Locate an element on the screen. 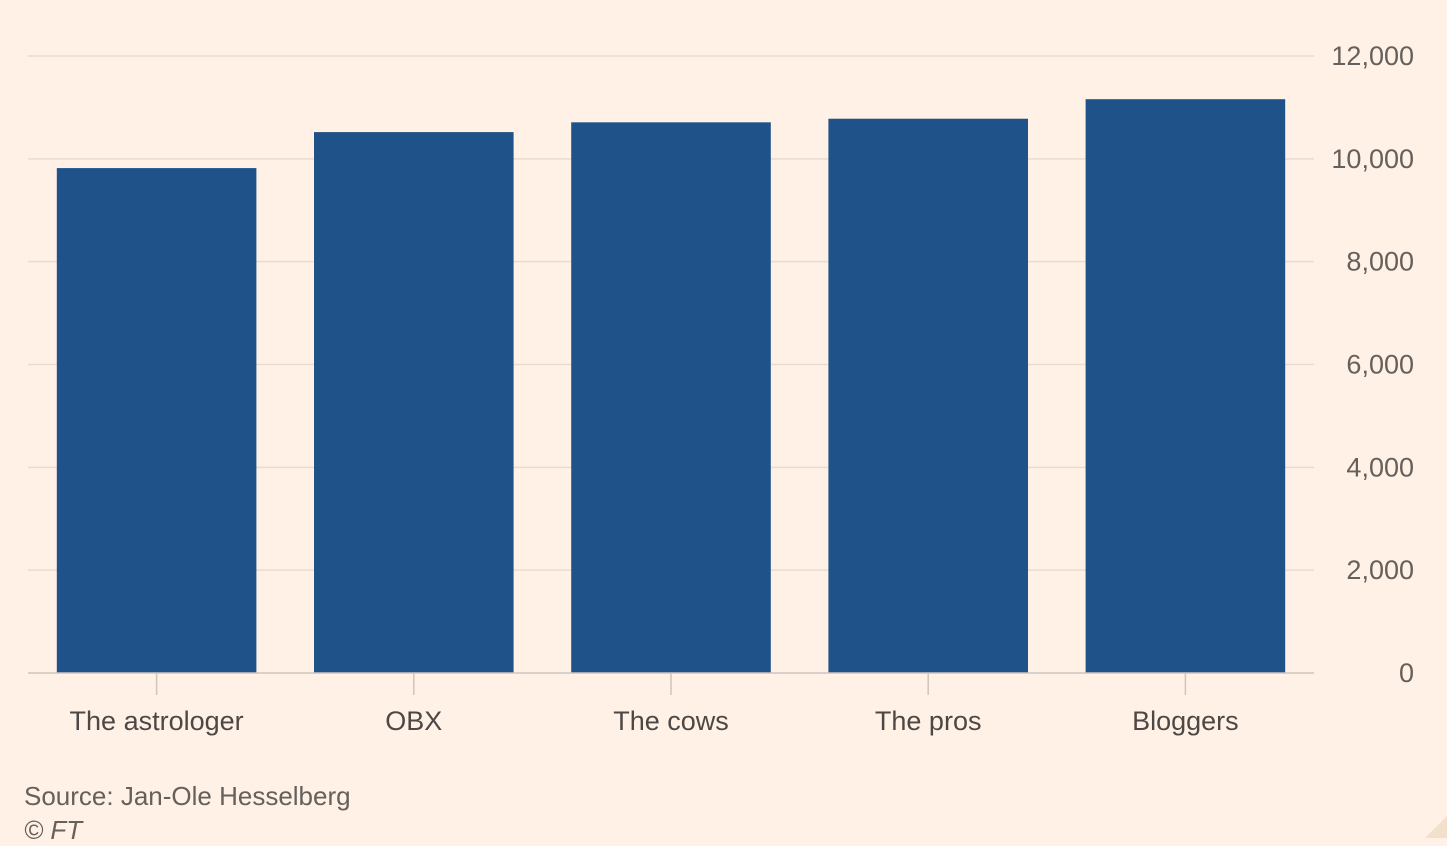 This screenshot has width=1447, height=846. x-tick-label: The cows is located at coordinates (671, 721).